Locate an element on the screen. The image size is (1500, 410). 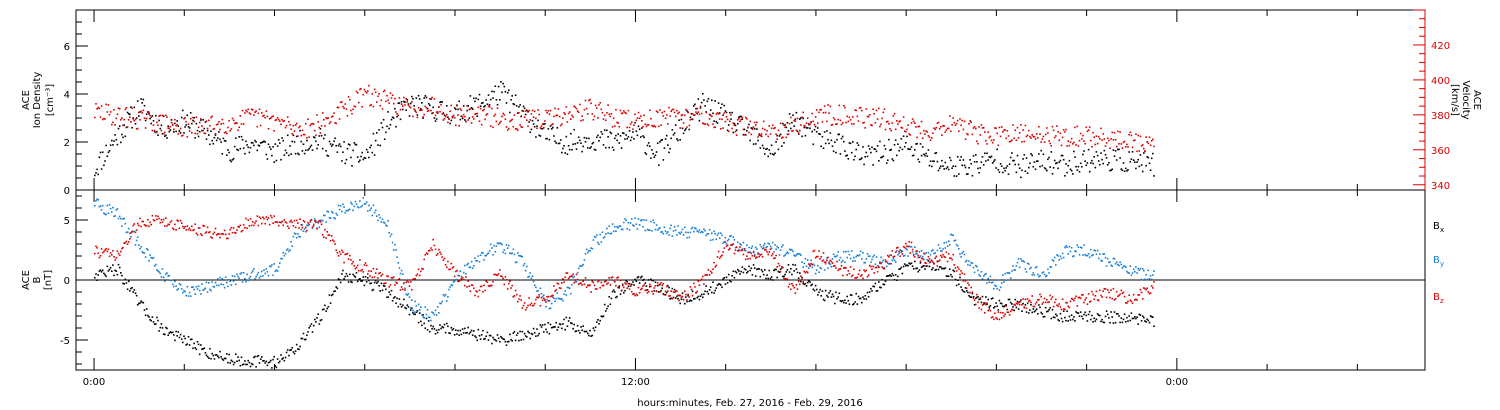
density-tick-label: 0 is located at coordinates (67, 191).